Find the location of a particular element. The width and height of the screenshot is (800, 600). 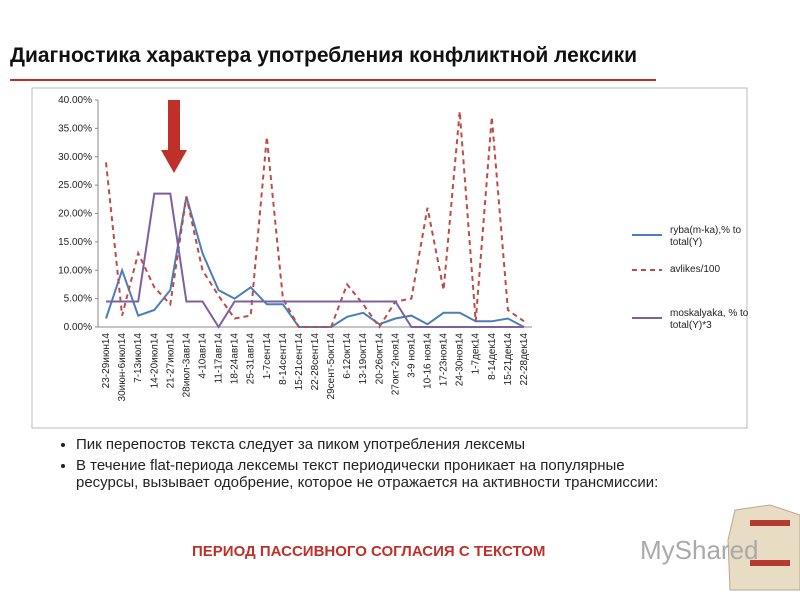

arrow is located at coordinates (174, 136).